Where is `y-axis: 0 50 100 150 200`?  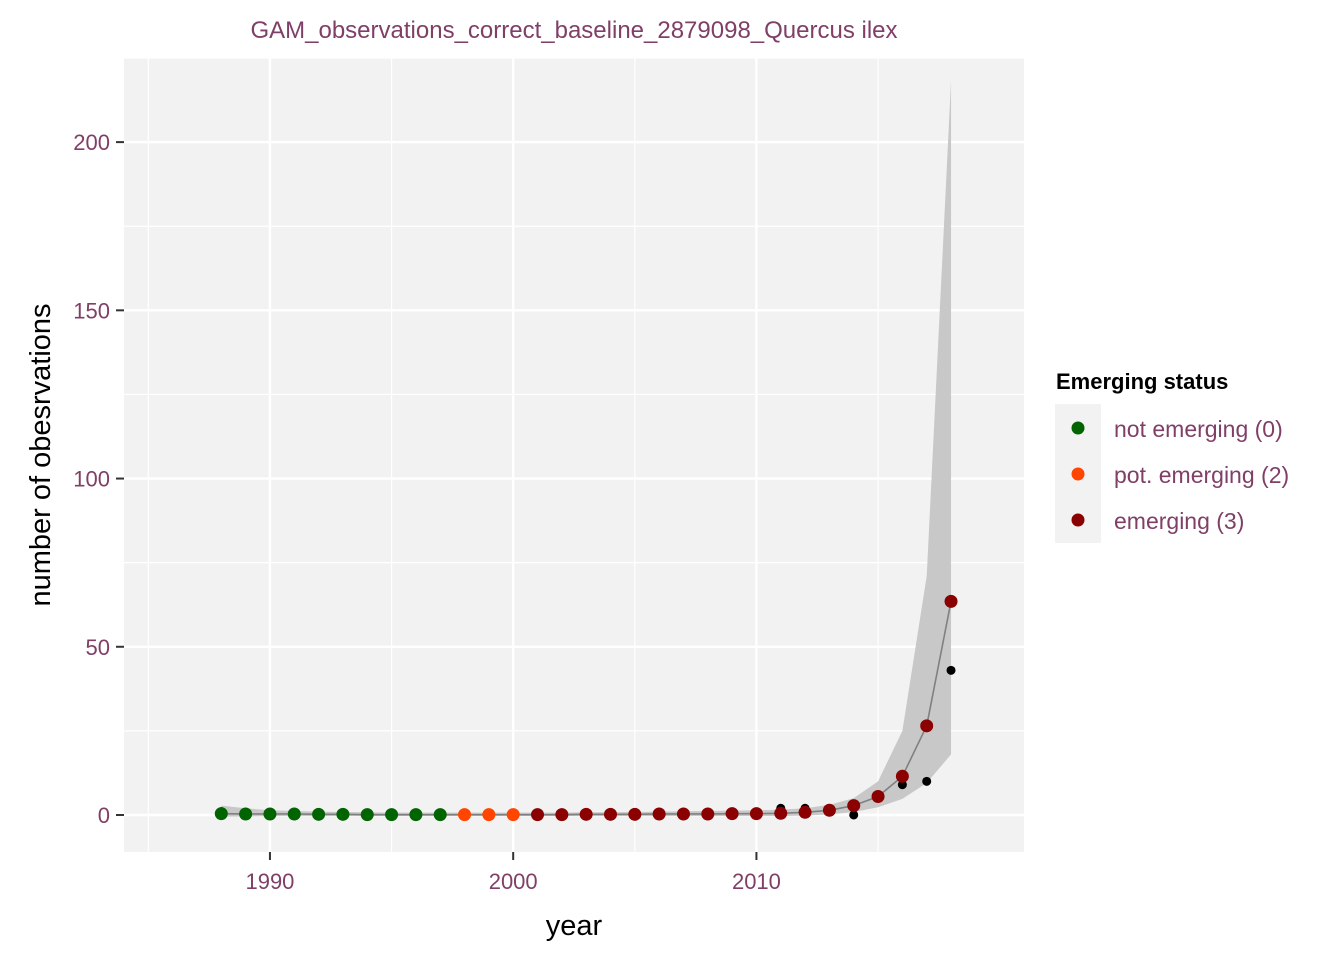
y-axis: 0 50 100 150 200 is located at coordinates (98, 479).